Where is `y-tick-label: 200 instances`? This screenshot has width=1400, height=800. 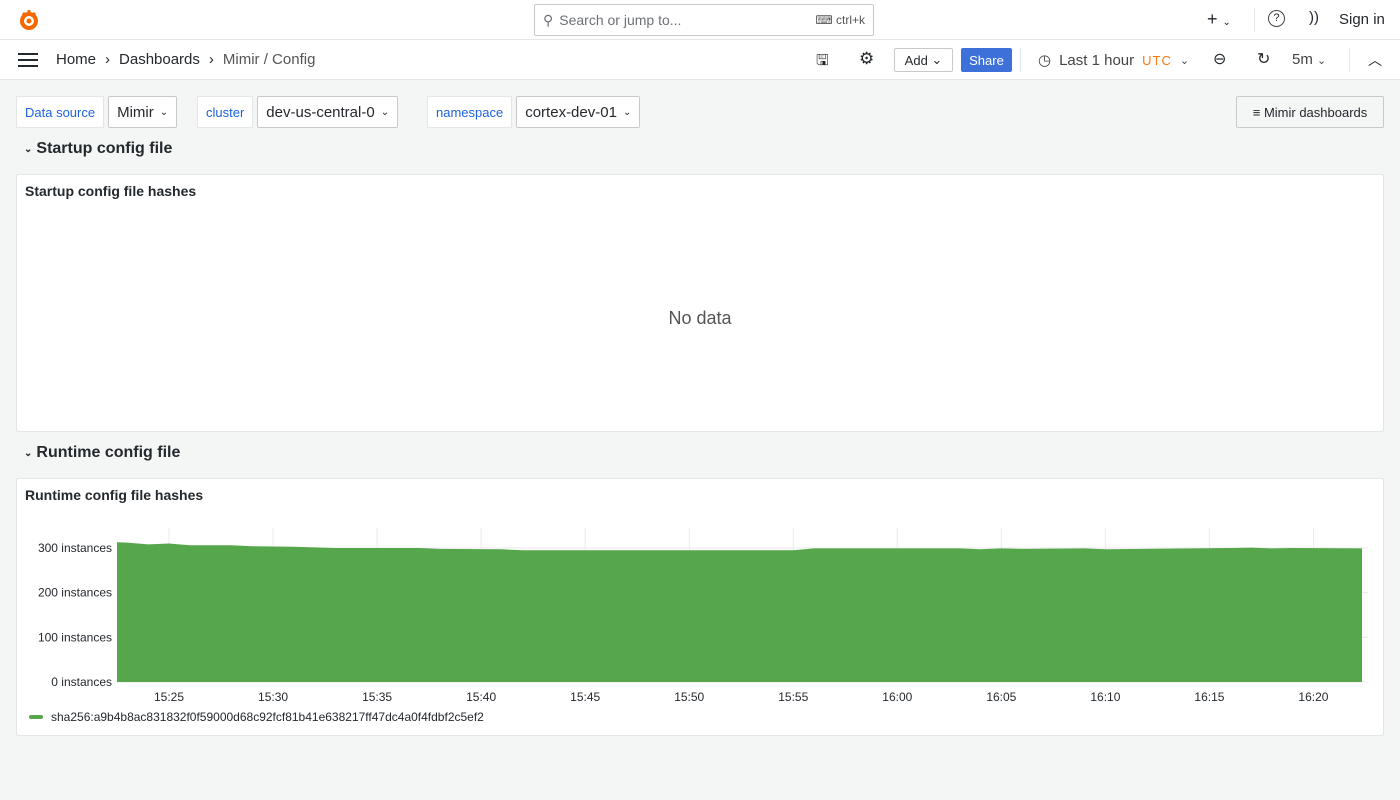
y-tick-label: 200 instances is located at coordinates (75, 593).